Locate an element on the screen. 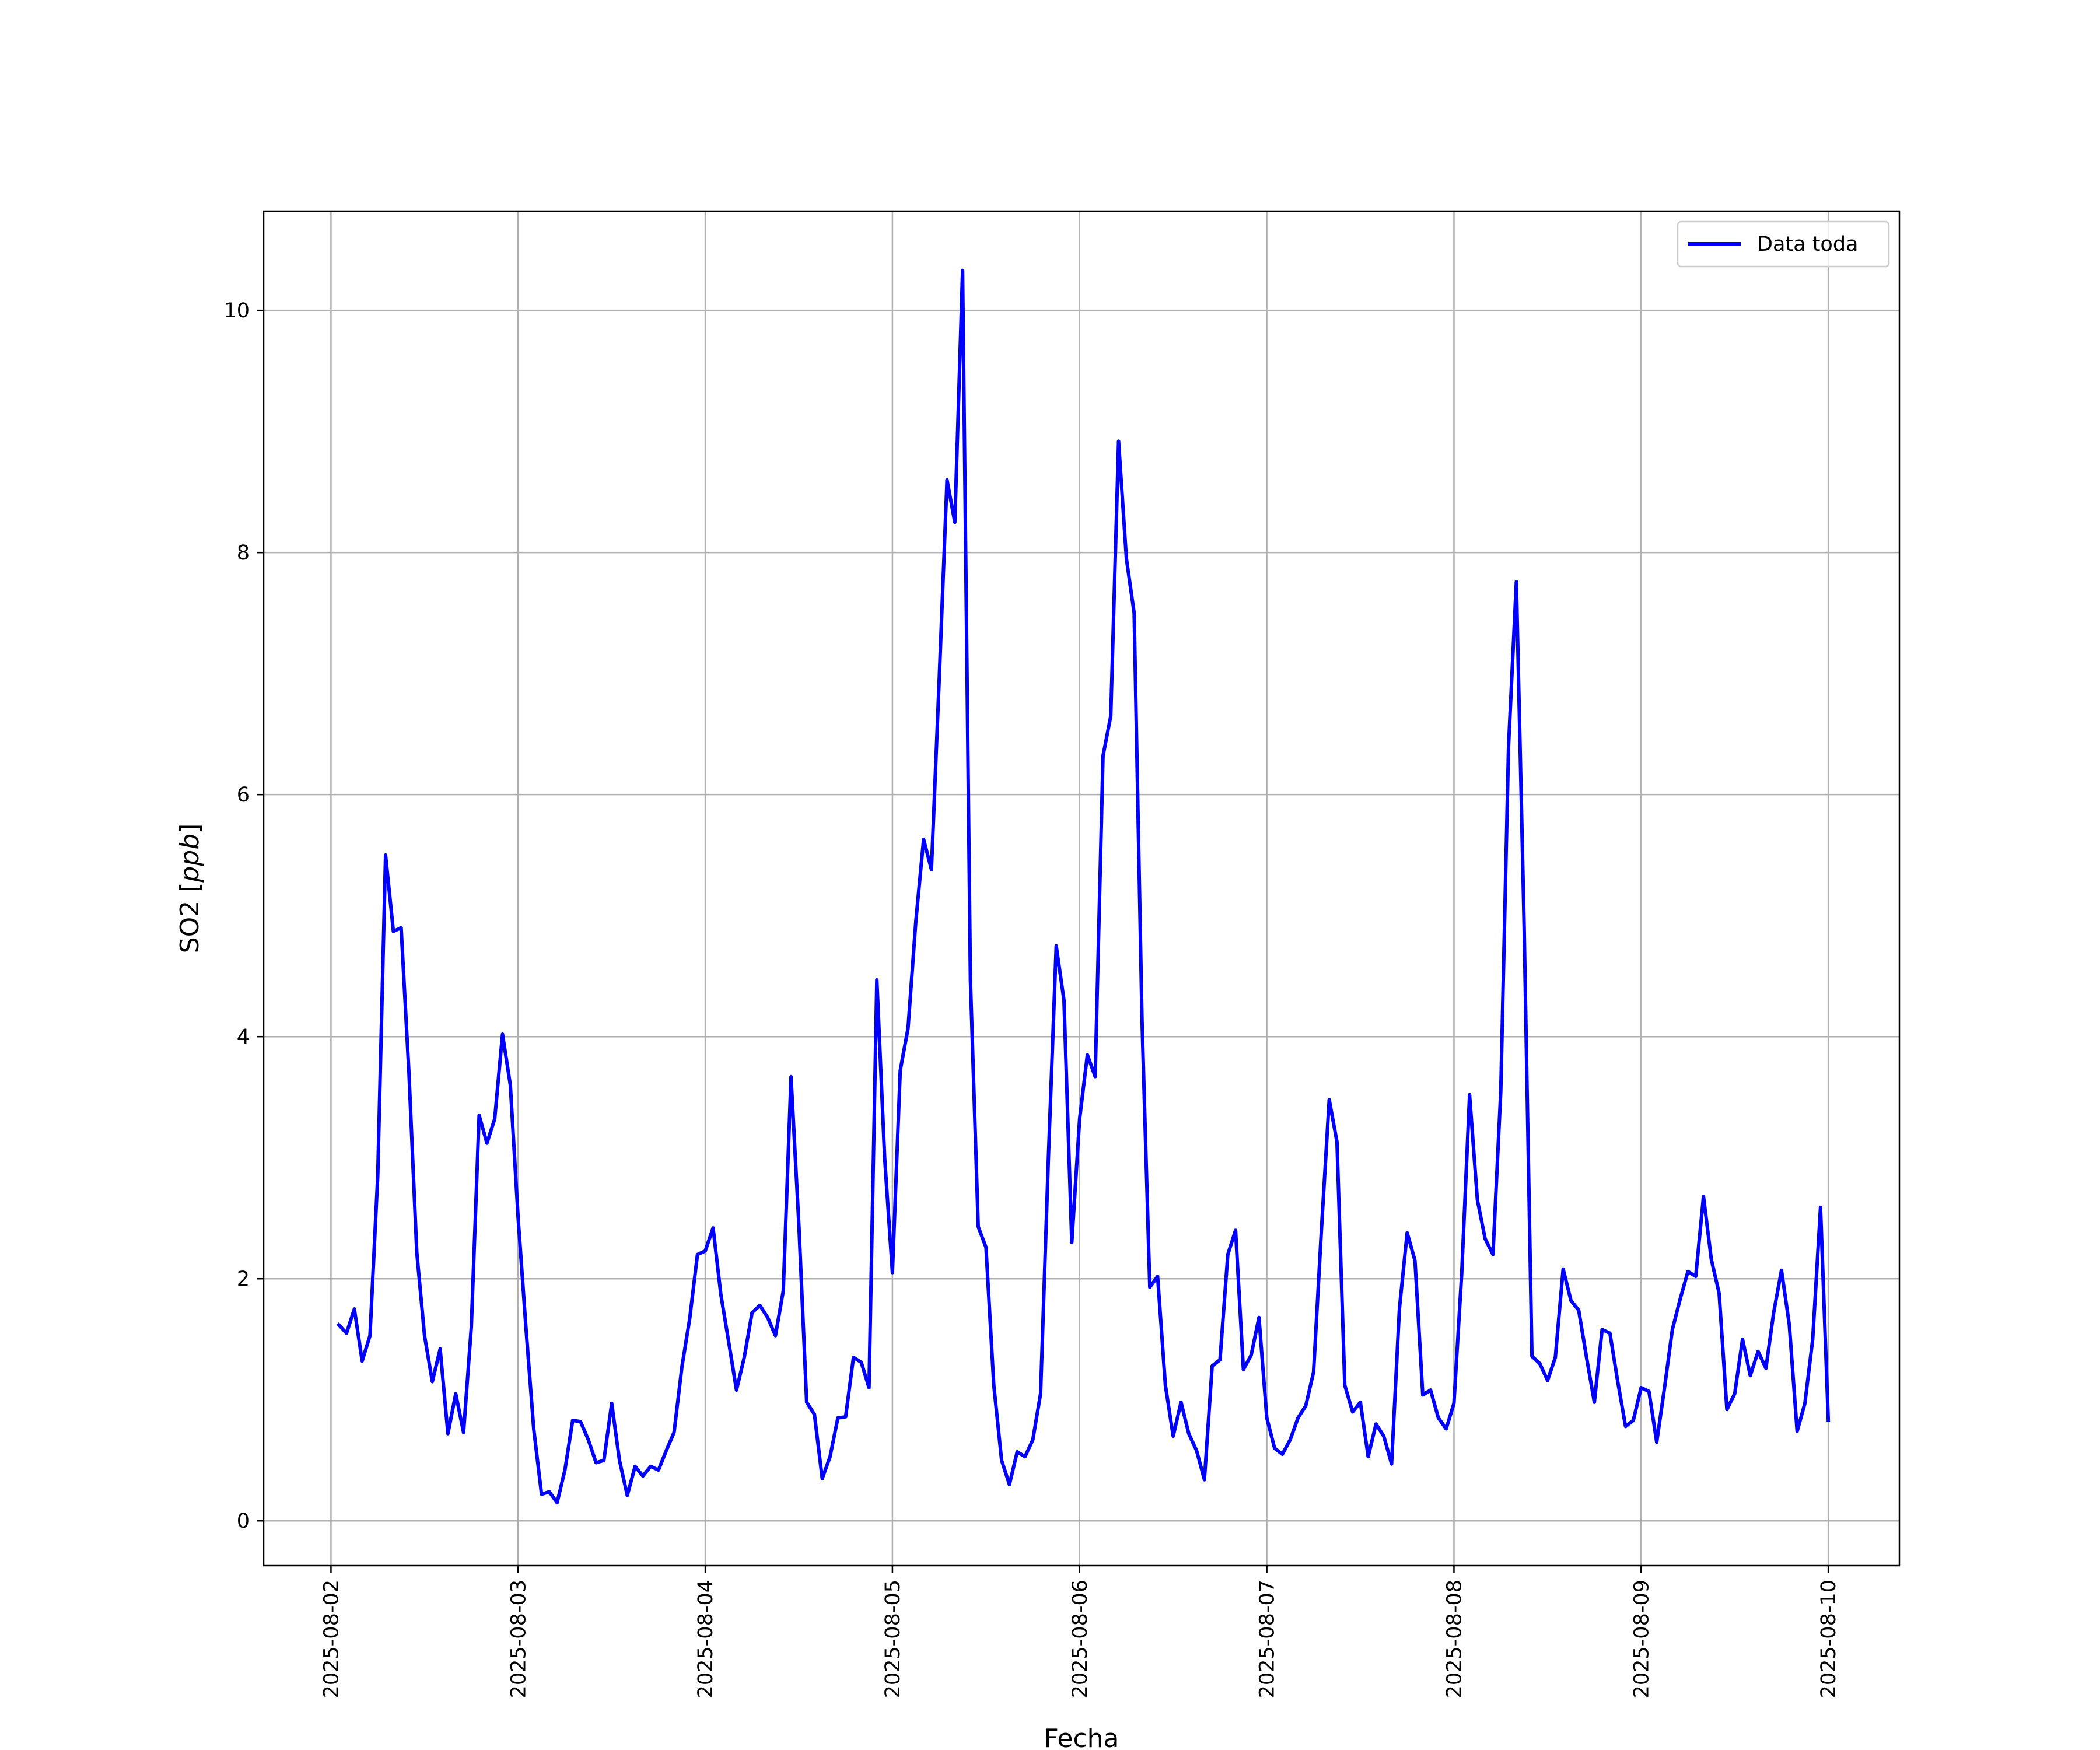  y-tick-label: 2 is located at coordinates (243, 1279).